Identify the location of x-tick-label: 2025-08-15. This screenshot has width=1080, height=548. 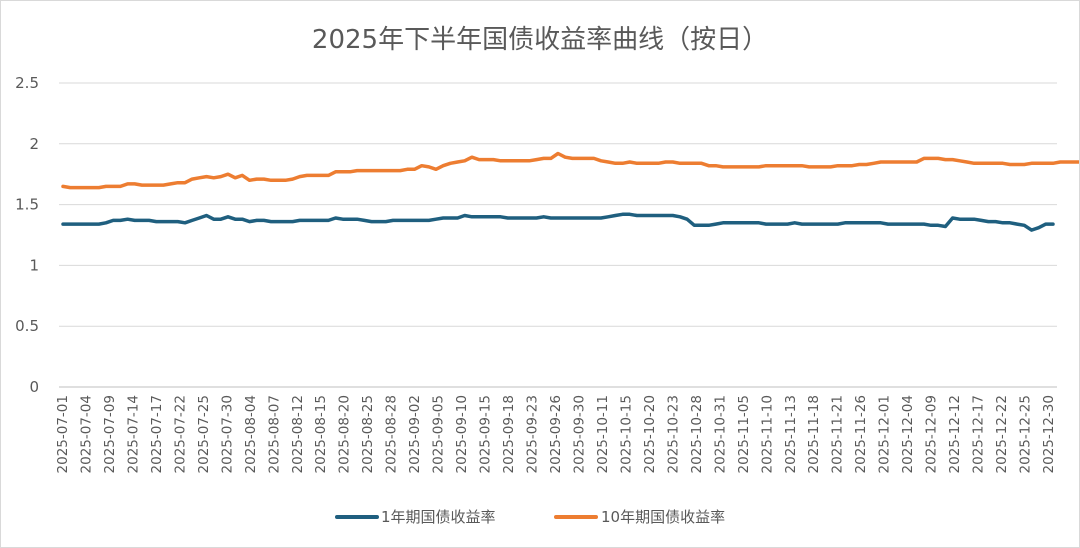
(321, 434).